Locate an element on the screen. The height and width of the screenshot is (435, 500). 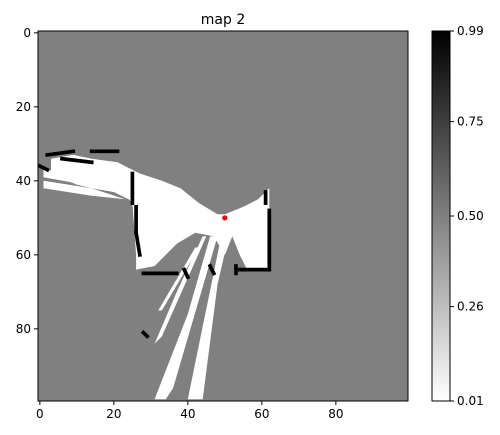
y-tick-label: 20 is located at coordinates (23, 107).